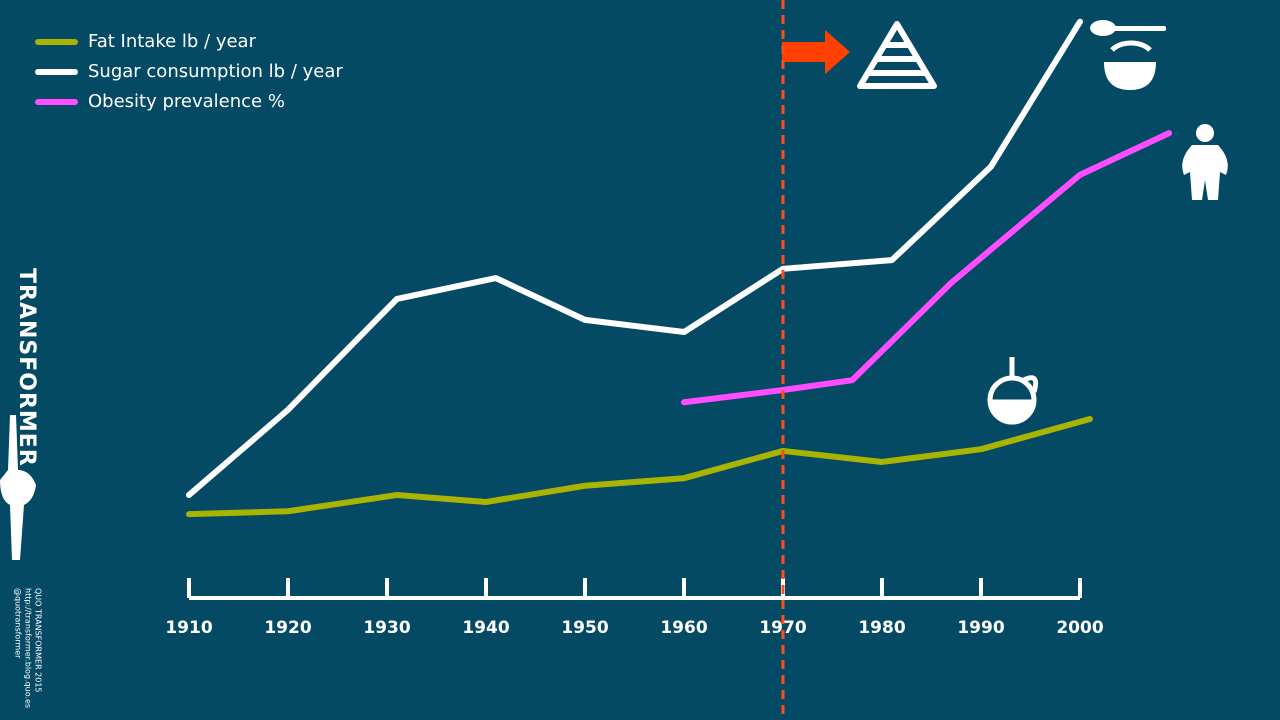 The width and height of the screenshot is (1280, 720). I want to click on legend-label: Obesity prevalence %, so click(186, 101).